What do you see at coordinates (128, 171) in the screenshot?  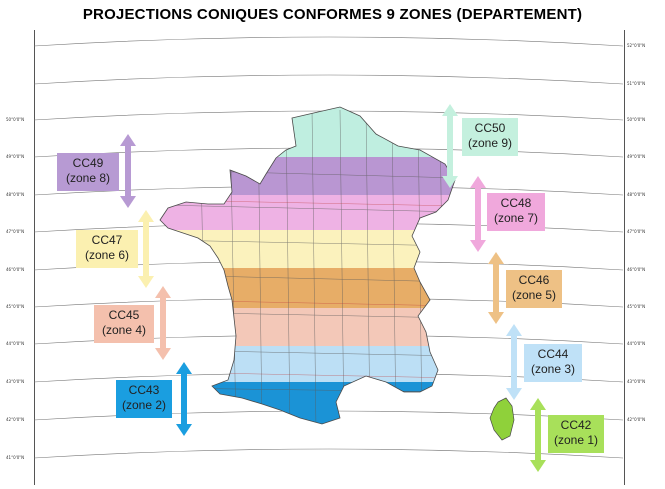 I see `zone-8-arrow` at bounding box center [128, 171].